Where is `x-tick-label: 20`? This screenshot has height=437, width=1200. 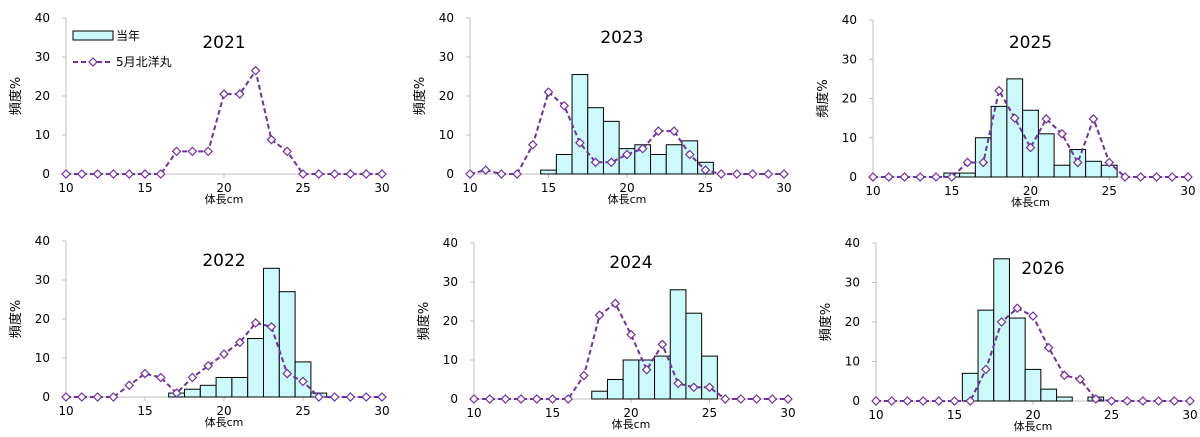 x-tick-label: 20 is located at coordinates (1030, 191).